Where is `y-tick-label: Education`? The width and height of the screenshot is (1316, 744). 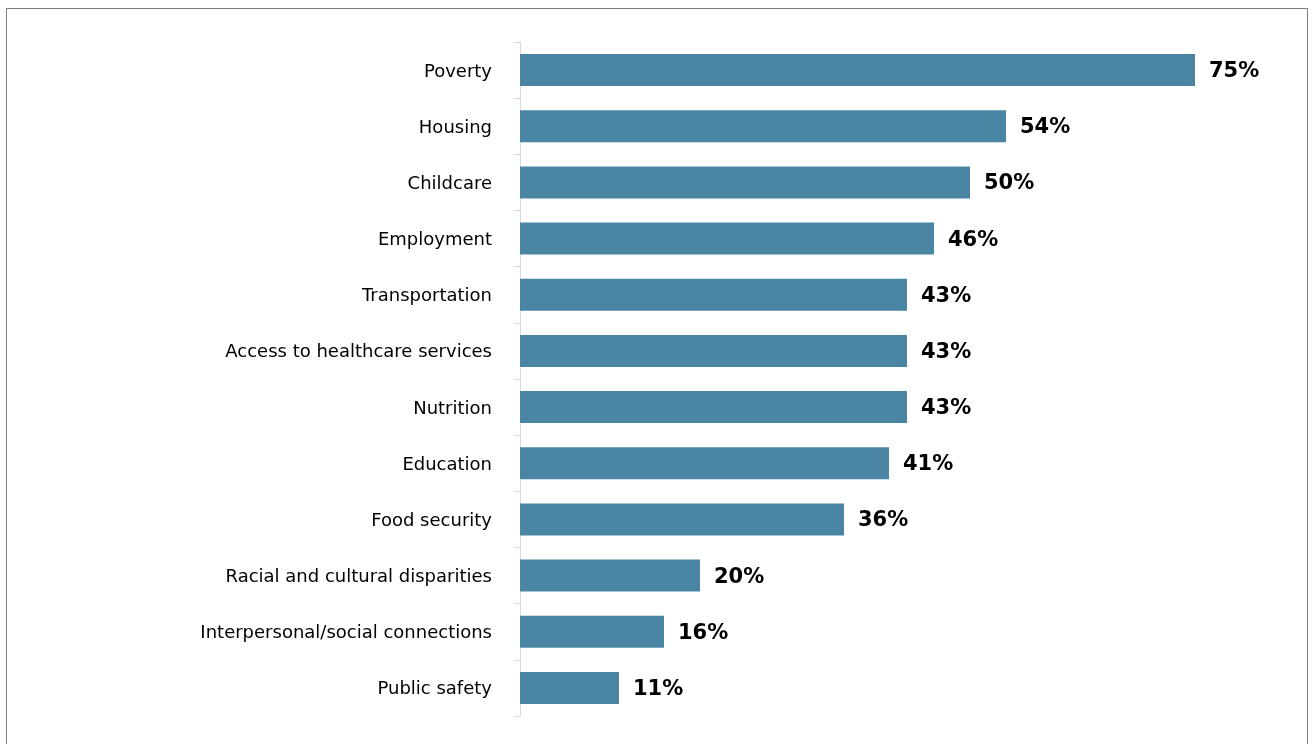
y-tick-label: Education is located at coordinates (447, 463).